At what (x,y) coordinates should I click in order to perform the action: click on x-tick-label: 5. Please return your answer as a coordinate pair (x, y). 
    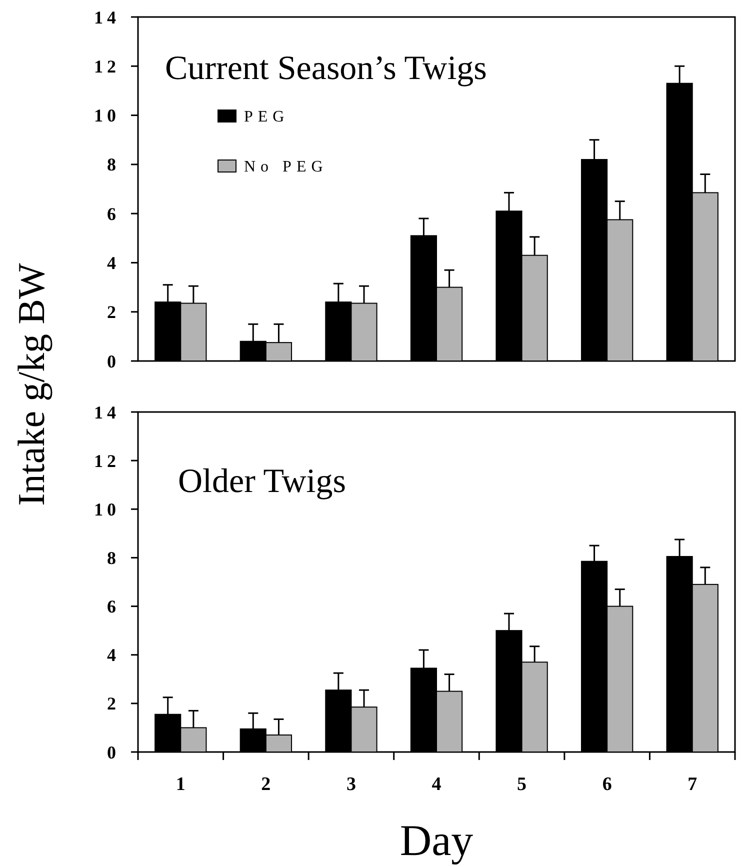
    Looking at the image, I should click on (522, 784).